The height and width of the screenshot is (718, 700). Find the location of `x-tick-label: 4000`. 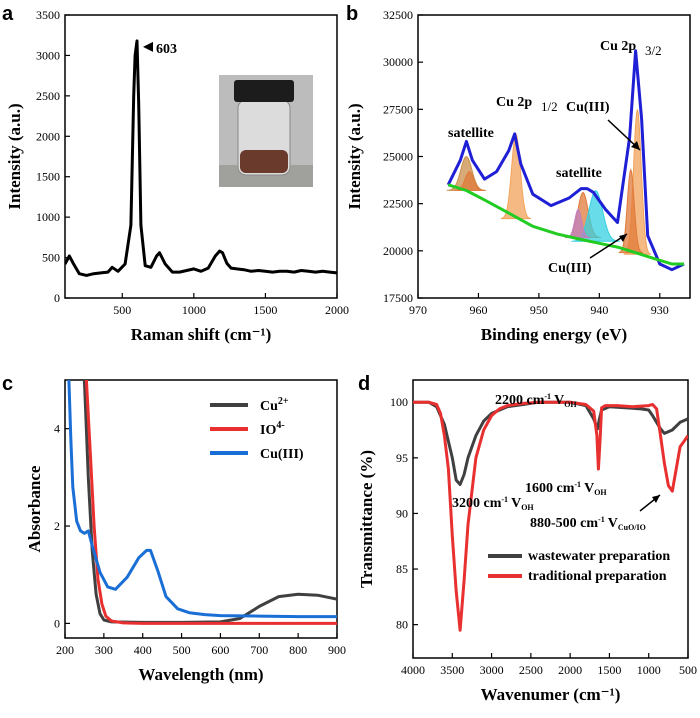

x-tick-label: 4000 is located at coordinates (413, 670).